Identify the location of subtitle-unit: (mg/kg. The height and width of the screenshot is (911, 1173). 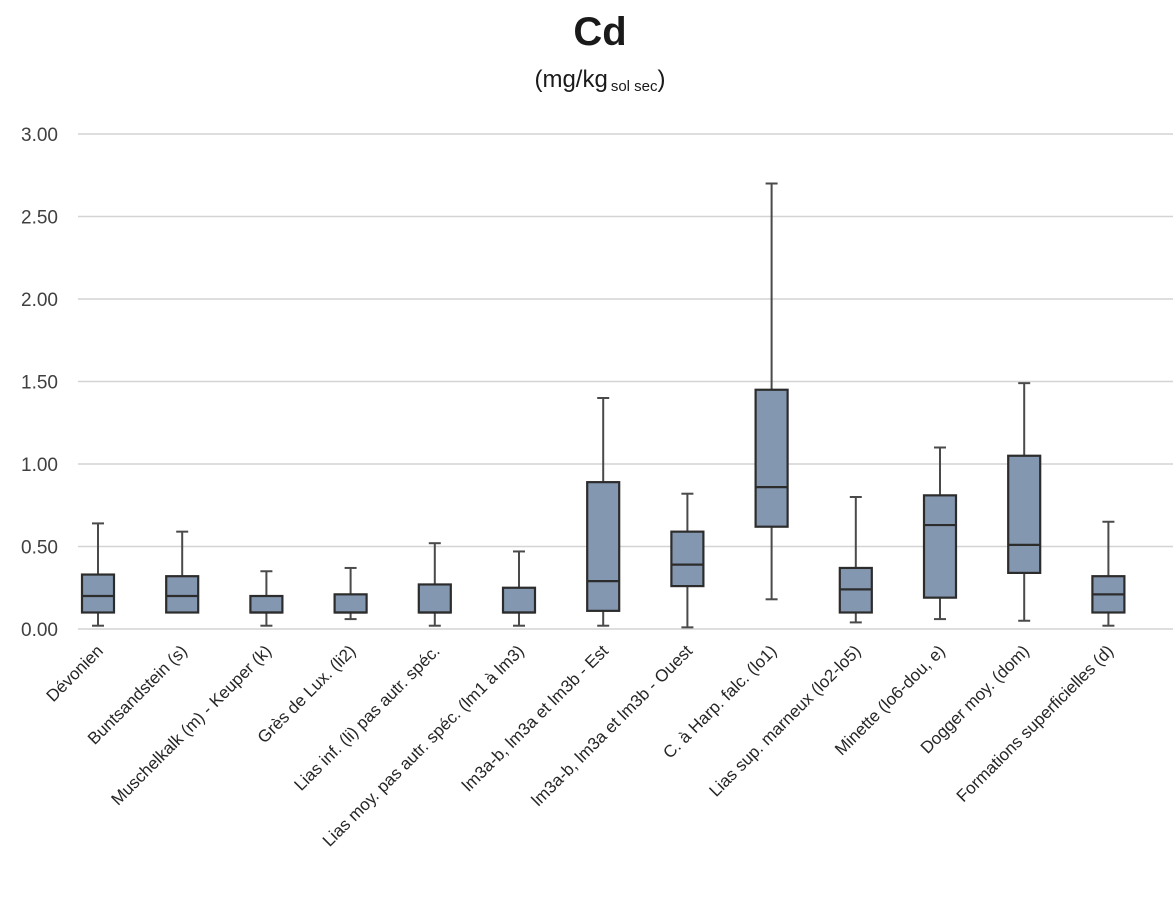
(571, 79).